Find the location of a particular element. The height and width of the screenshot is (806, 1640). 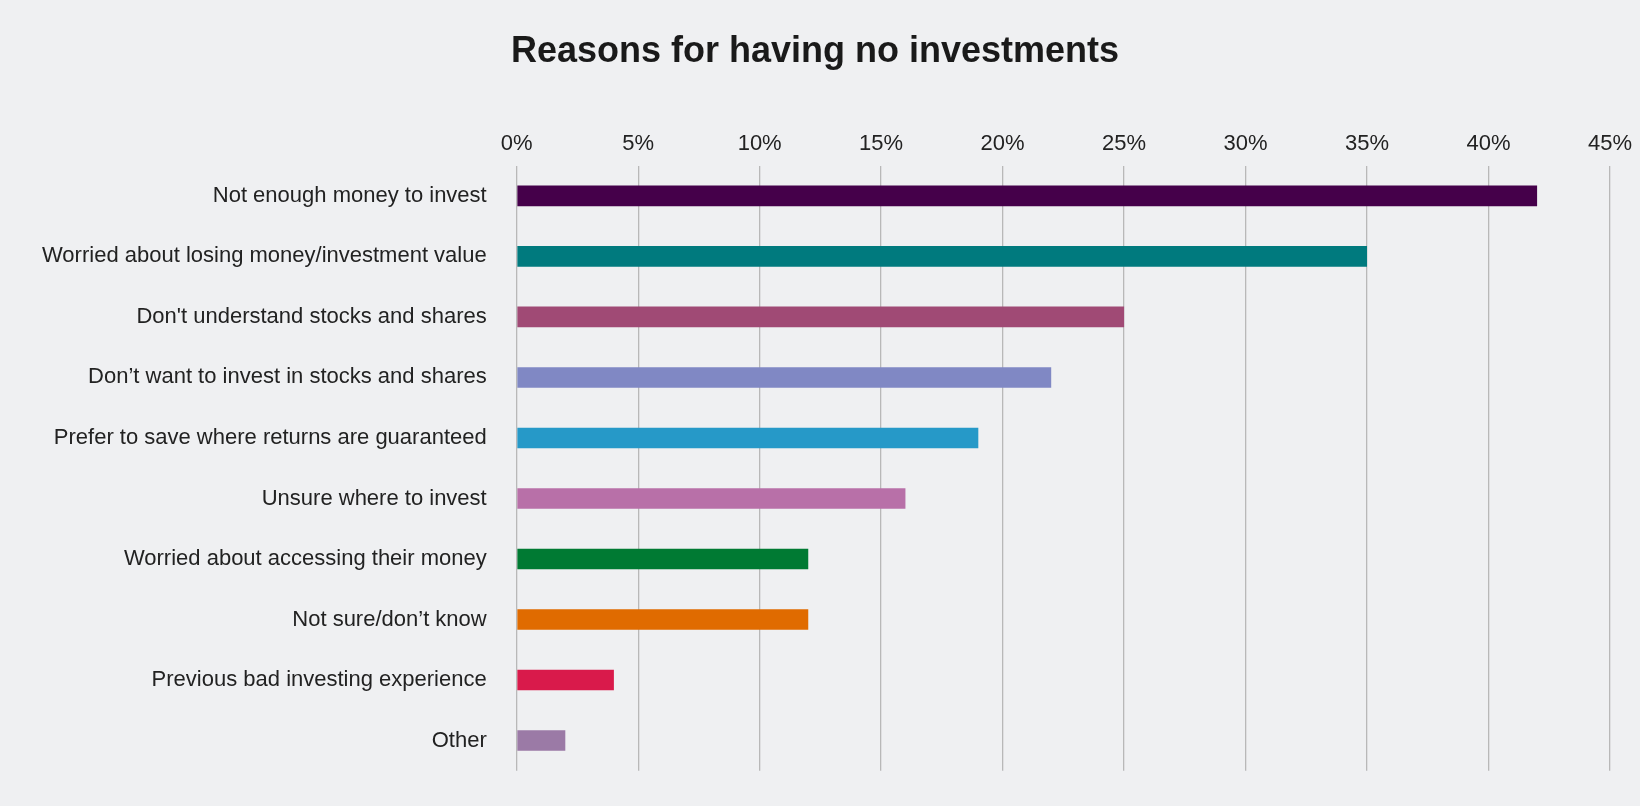

y-tick-label: Don't understand stocks and shares is located at coordinates (311, 315).